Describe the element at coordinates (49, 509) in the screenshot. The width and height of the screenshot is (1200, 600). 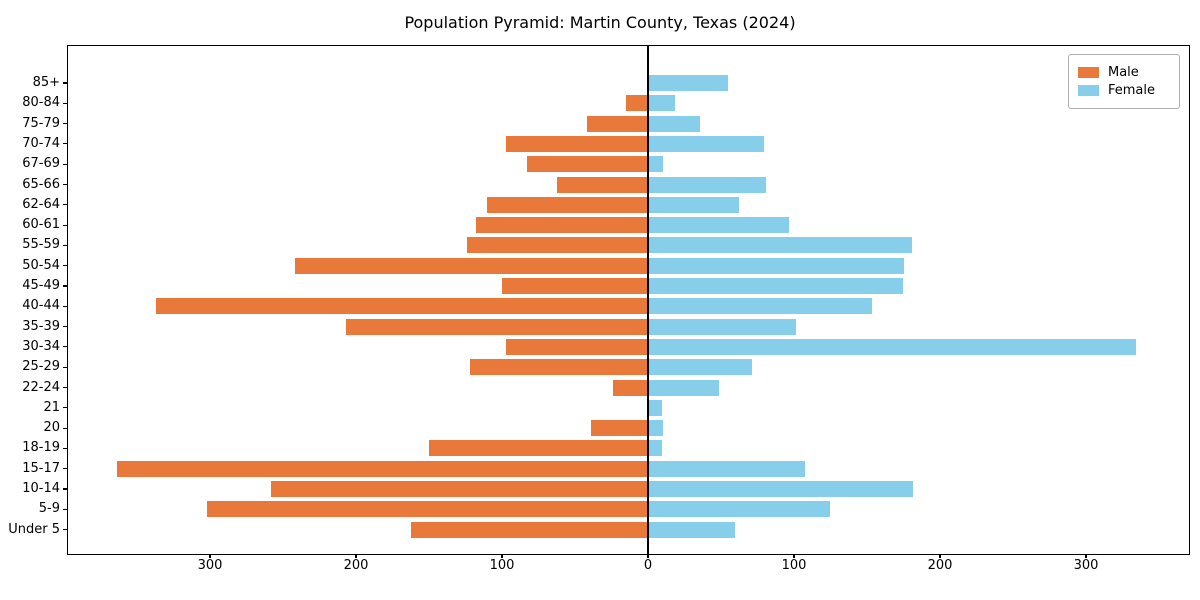
I see `y-tick-label: 5-9` at that location.